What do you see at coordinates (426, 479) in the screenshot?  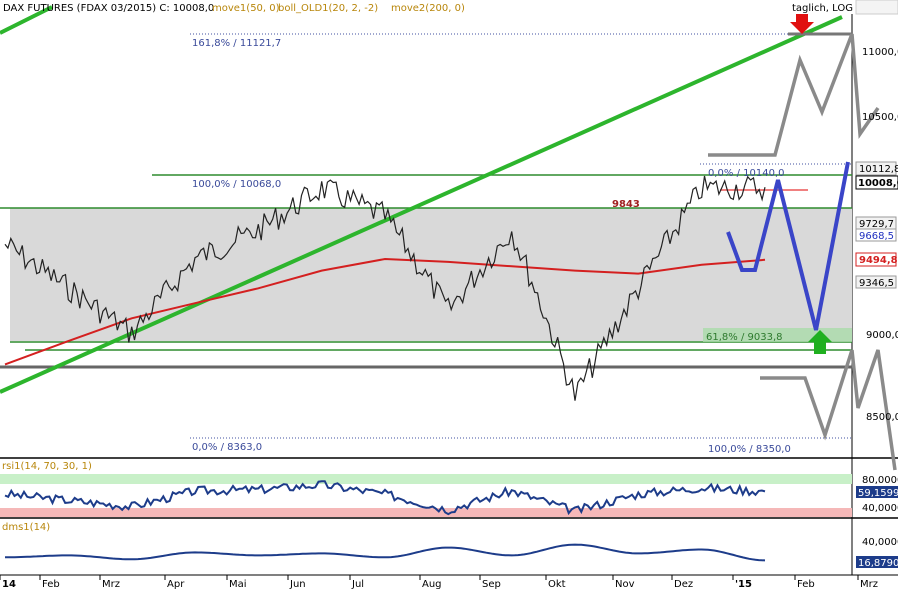 I see `rsi-overbought-band` at bounding box center [426, 479].